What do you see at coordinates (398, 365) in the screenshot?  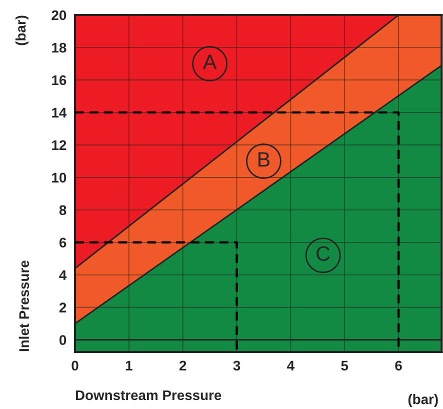 I see `x-tick-label: 6` at bounding box center [398, 365].